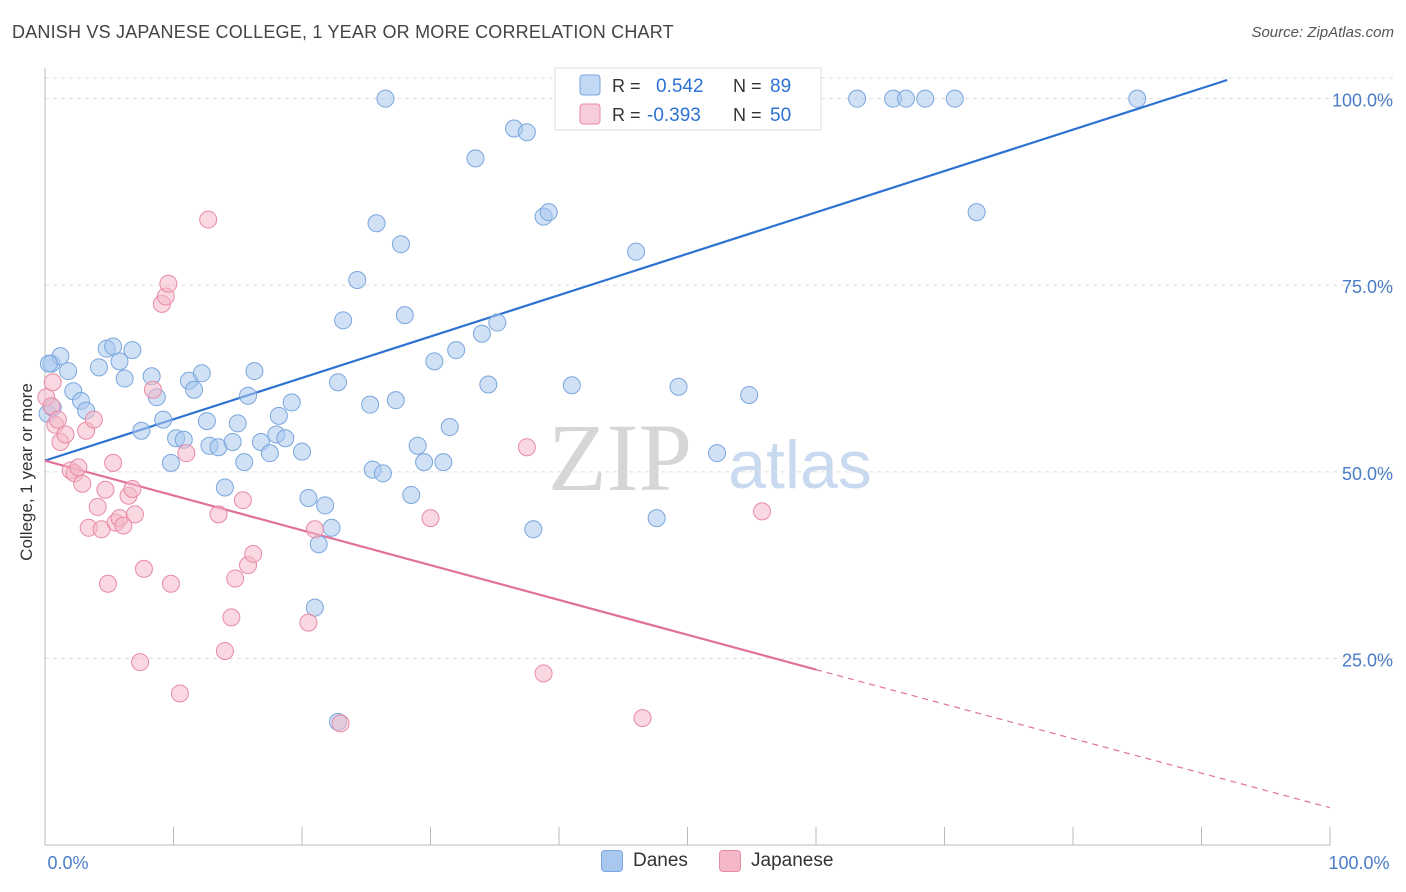 This screenshot has width=1406, height=892. Describe the element at coordinates (703, 865) in the screenshot. I see `bottom-legend: Danes Japanese` at that location.